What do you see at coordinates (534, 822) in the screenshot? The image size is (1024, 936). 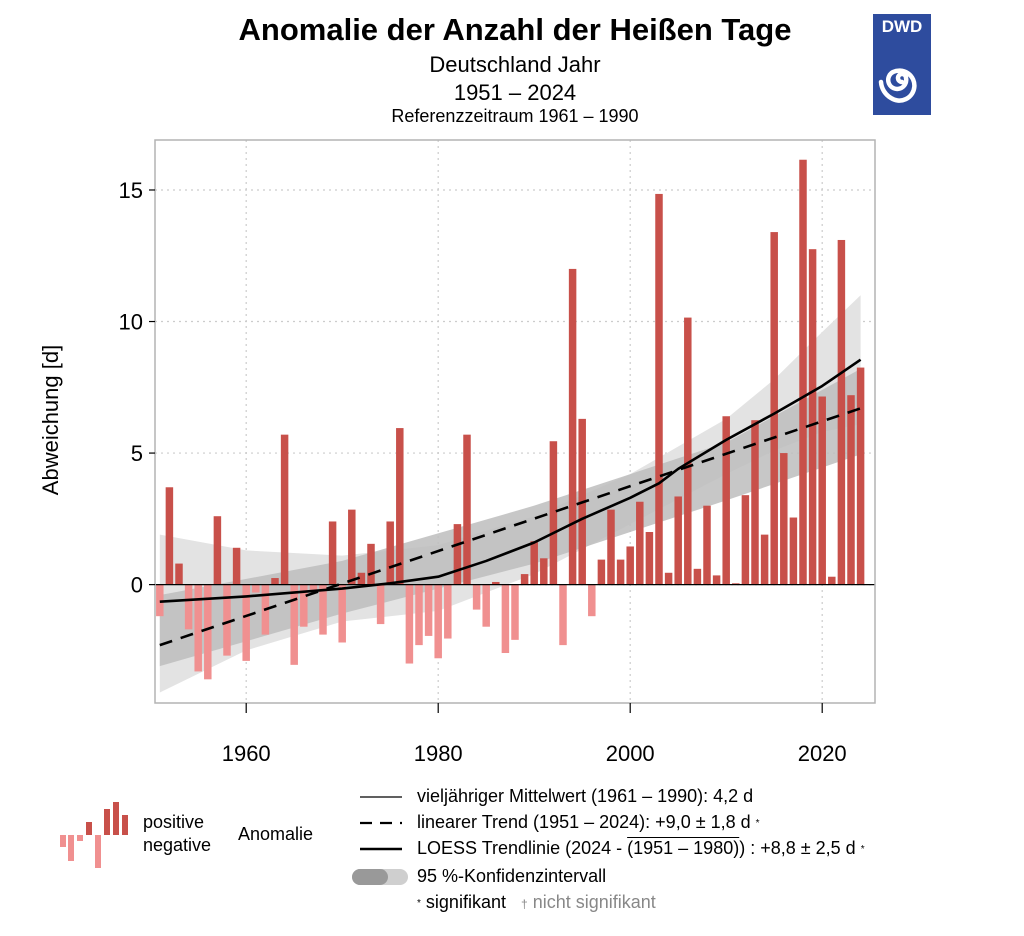 I see `legend-linear-label: linearer Trend (1951 – 2024):` at bounding box center [534, 822].